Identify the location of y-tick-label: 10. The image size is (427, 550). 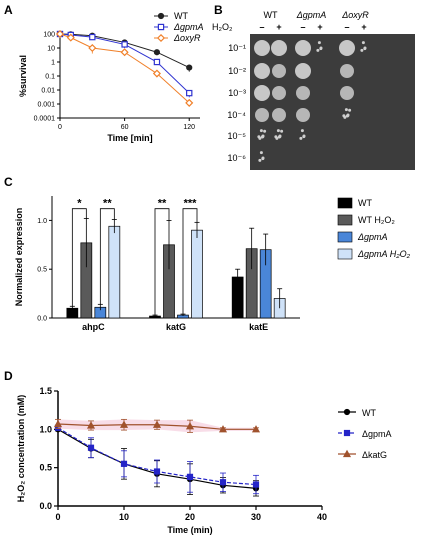
(51, 49).